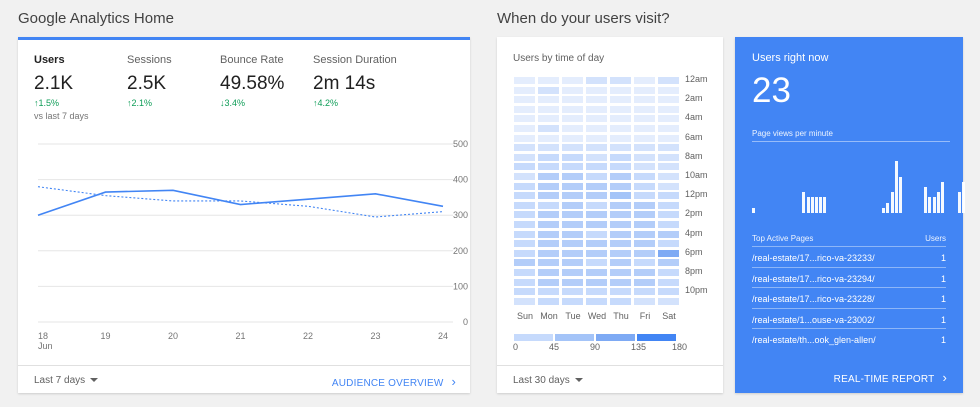 Image resolution: width=980 pixels, height=407 pixels. Describe the element at coordinates (96, 18) in the screenshot. I see `overview-section-title: Google Analytics Home` at that location.